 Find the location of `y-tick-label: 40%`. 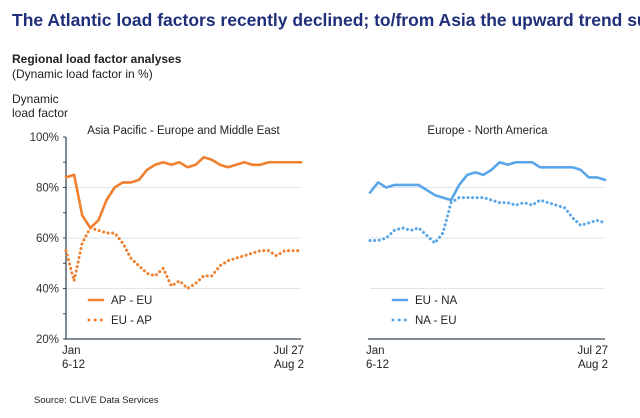

y-tick-label: 40% is located at coordinates (47, 290).